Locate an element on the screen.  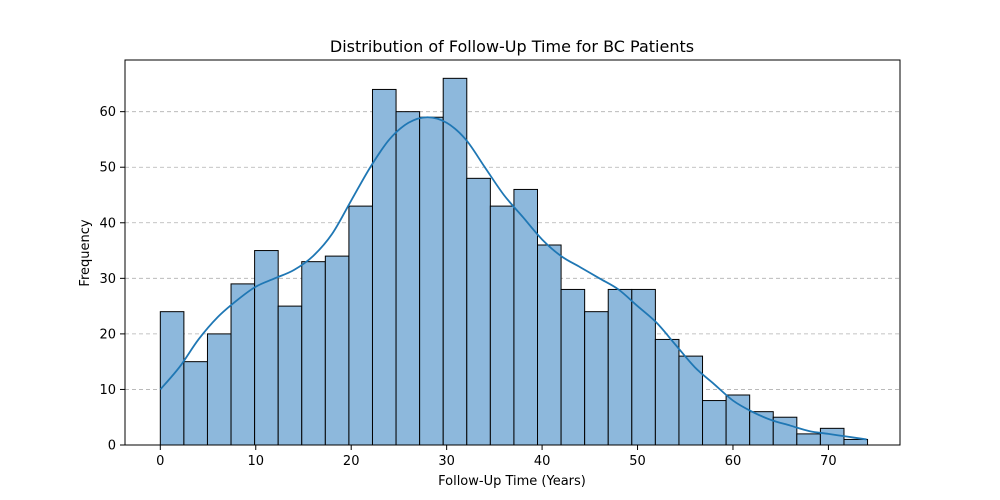
y-axis: 0 10 20 30 40 50 60 is located at coordinates (112, 279).